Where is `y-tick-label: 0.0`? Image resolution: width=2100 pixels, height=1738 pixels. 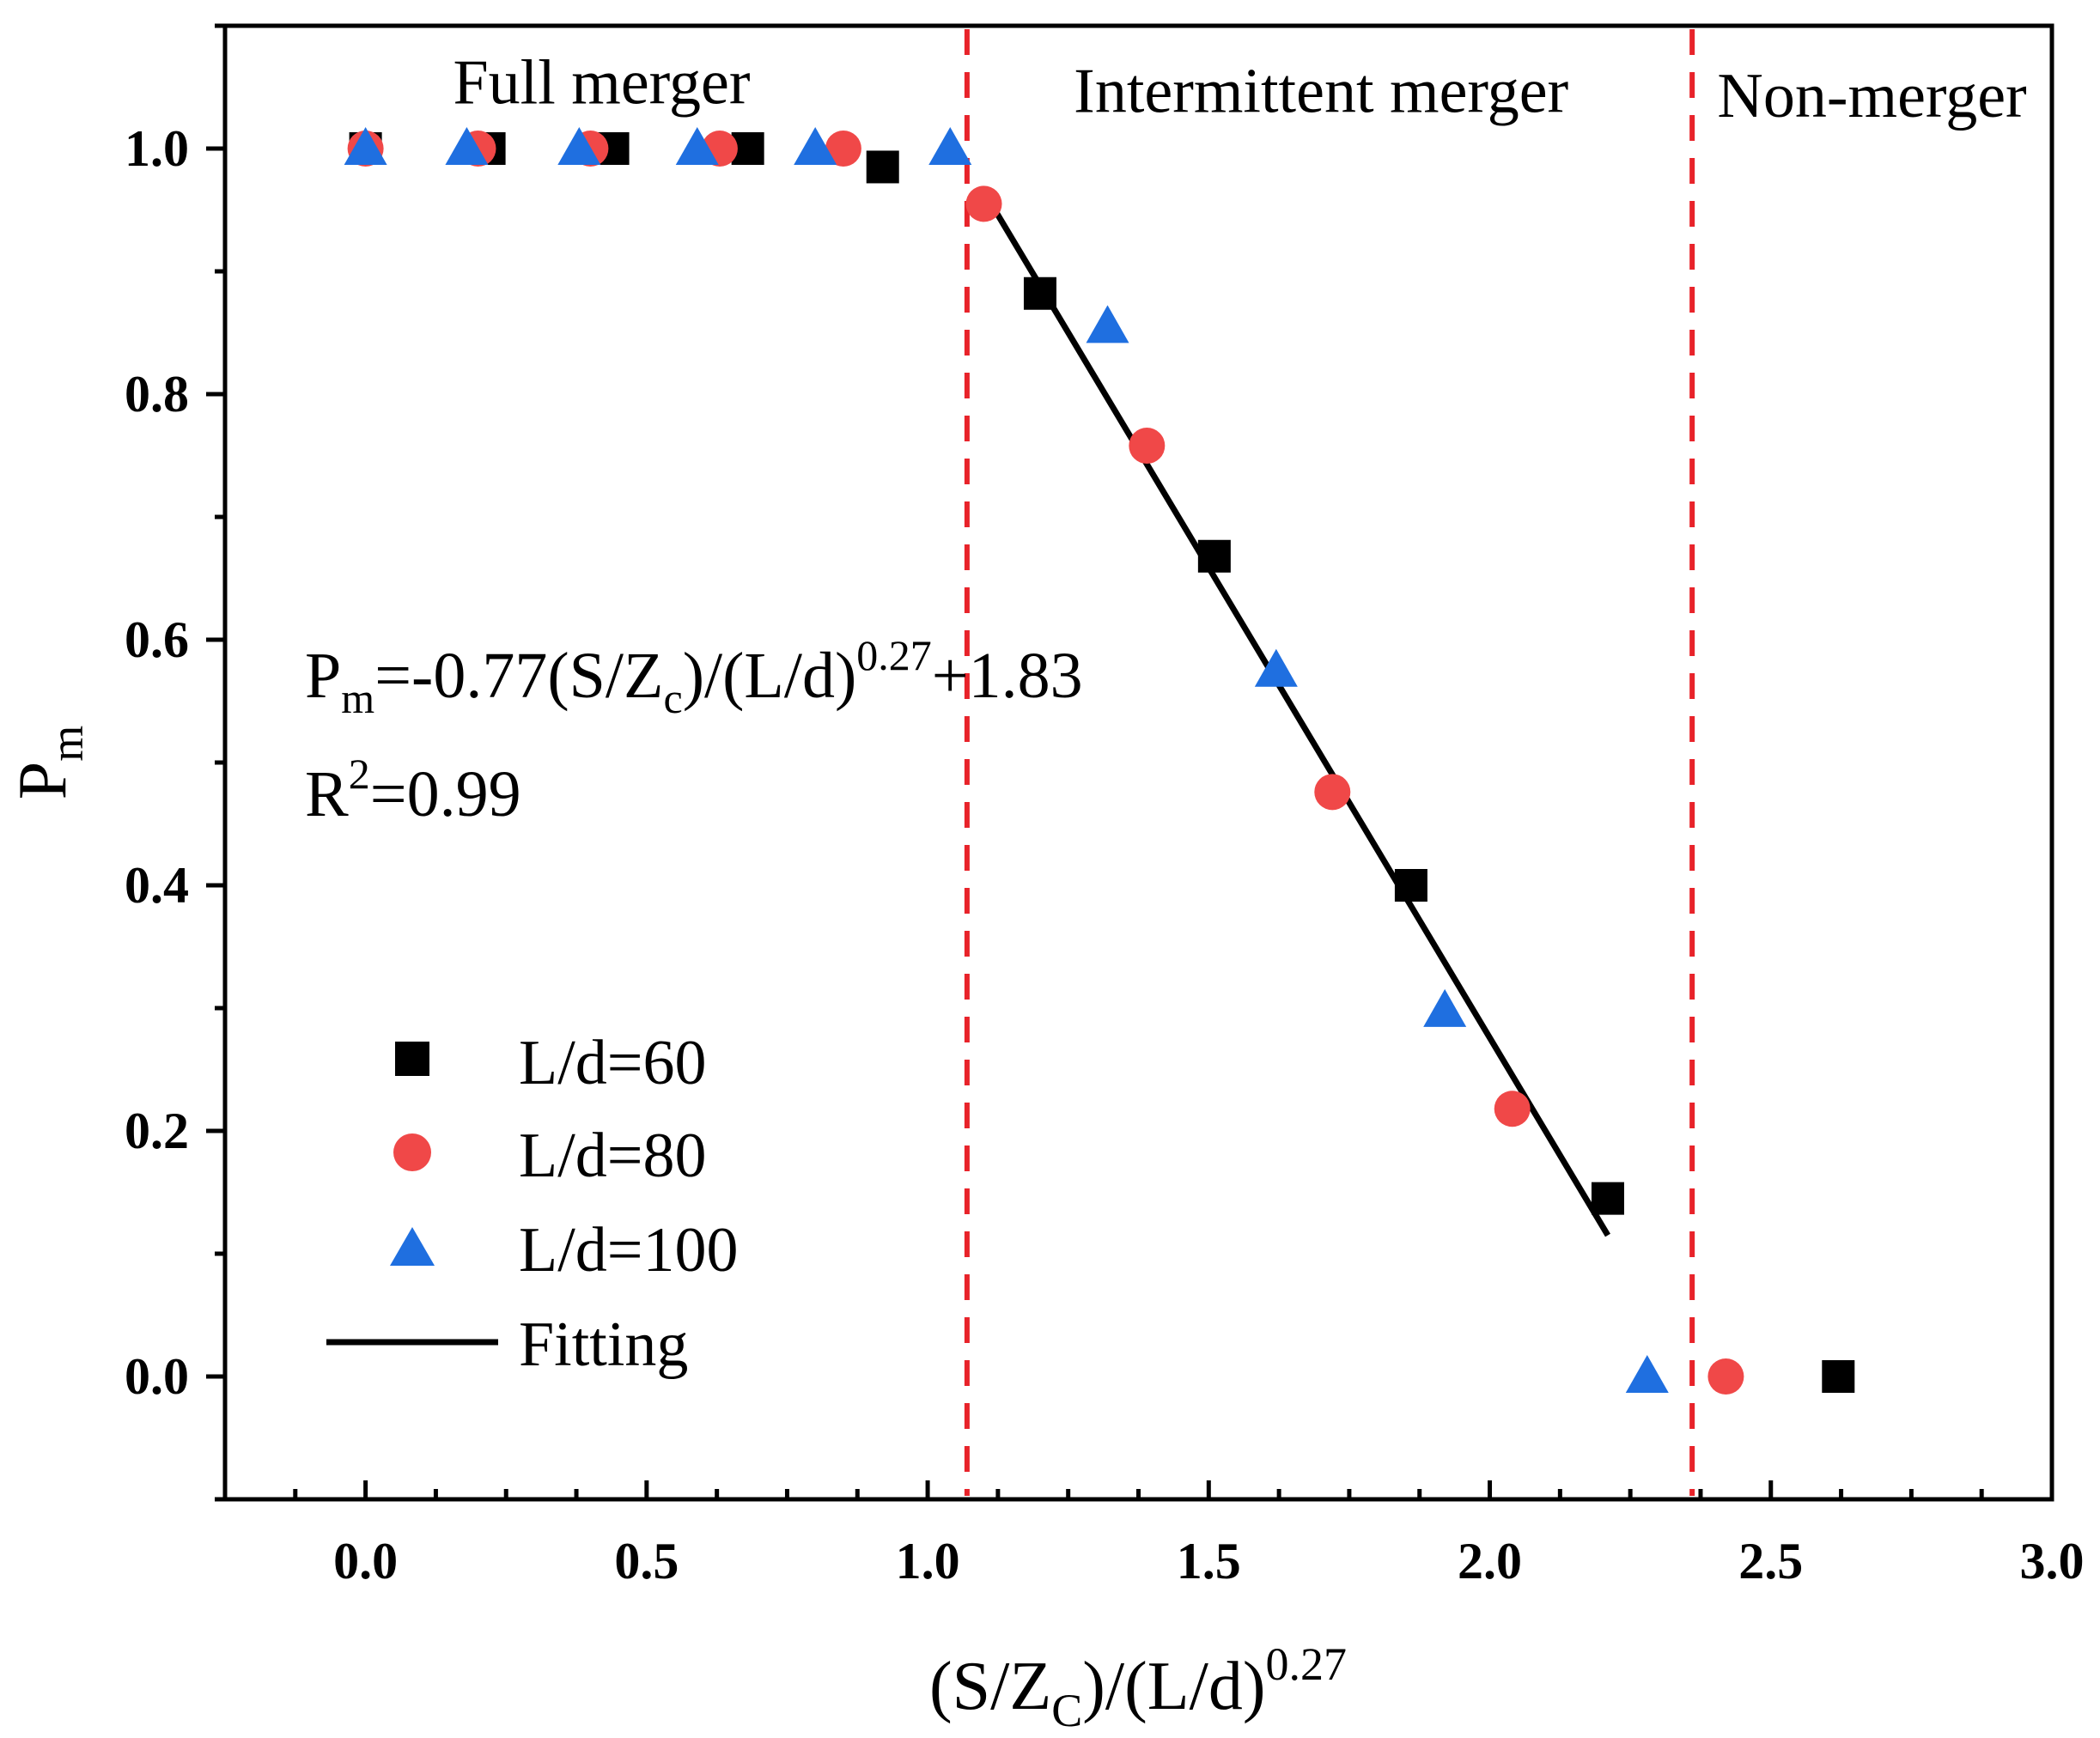 y-tick-label: 0.0 is located at coordinates (157, 1376).